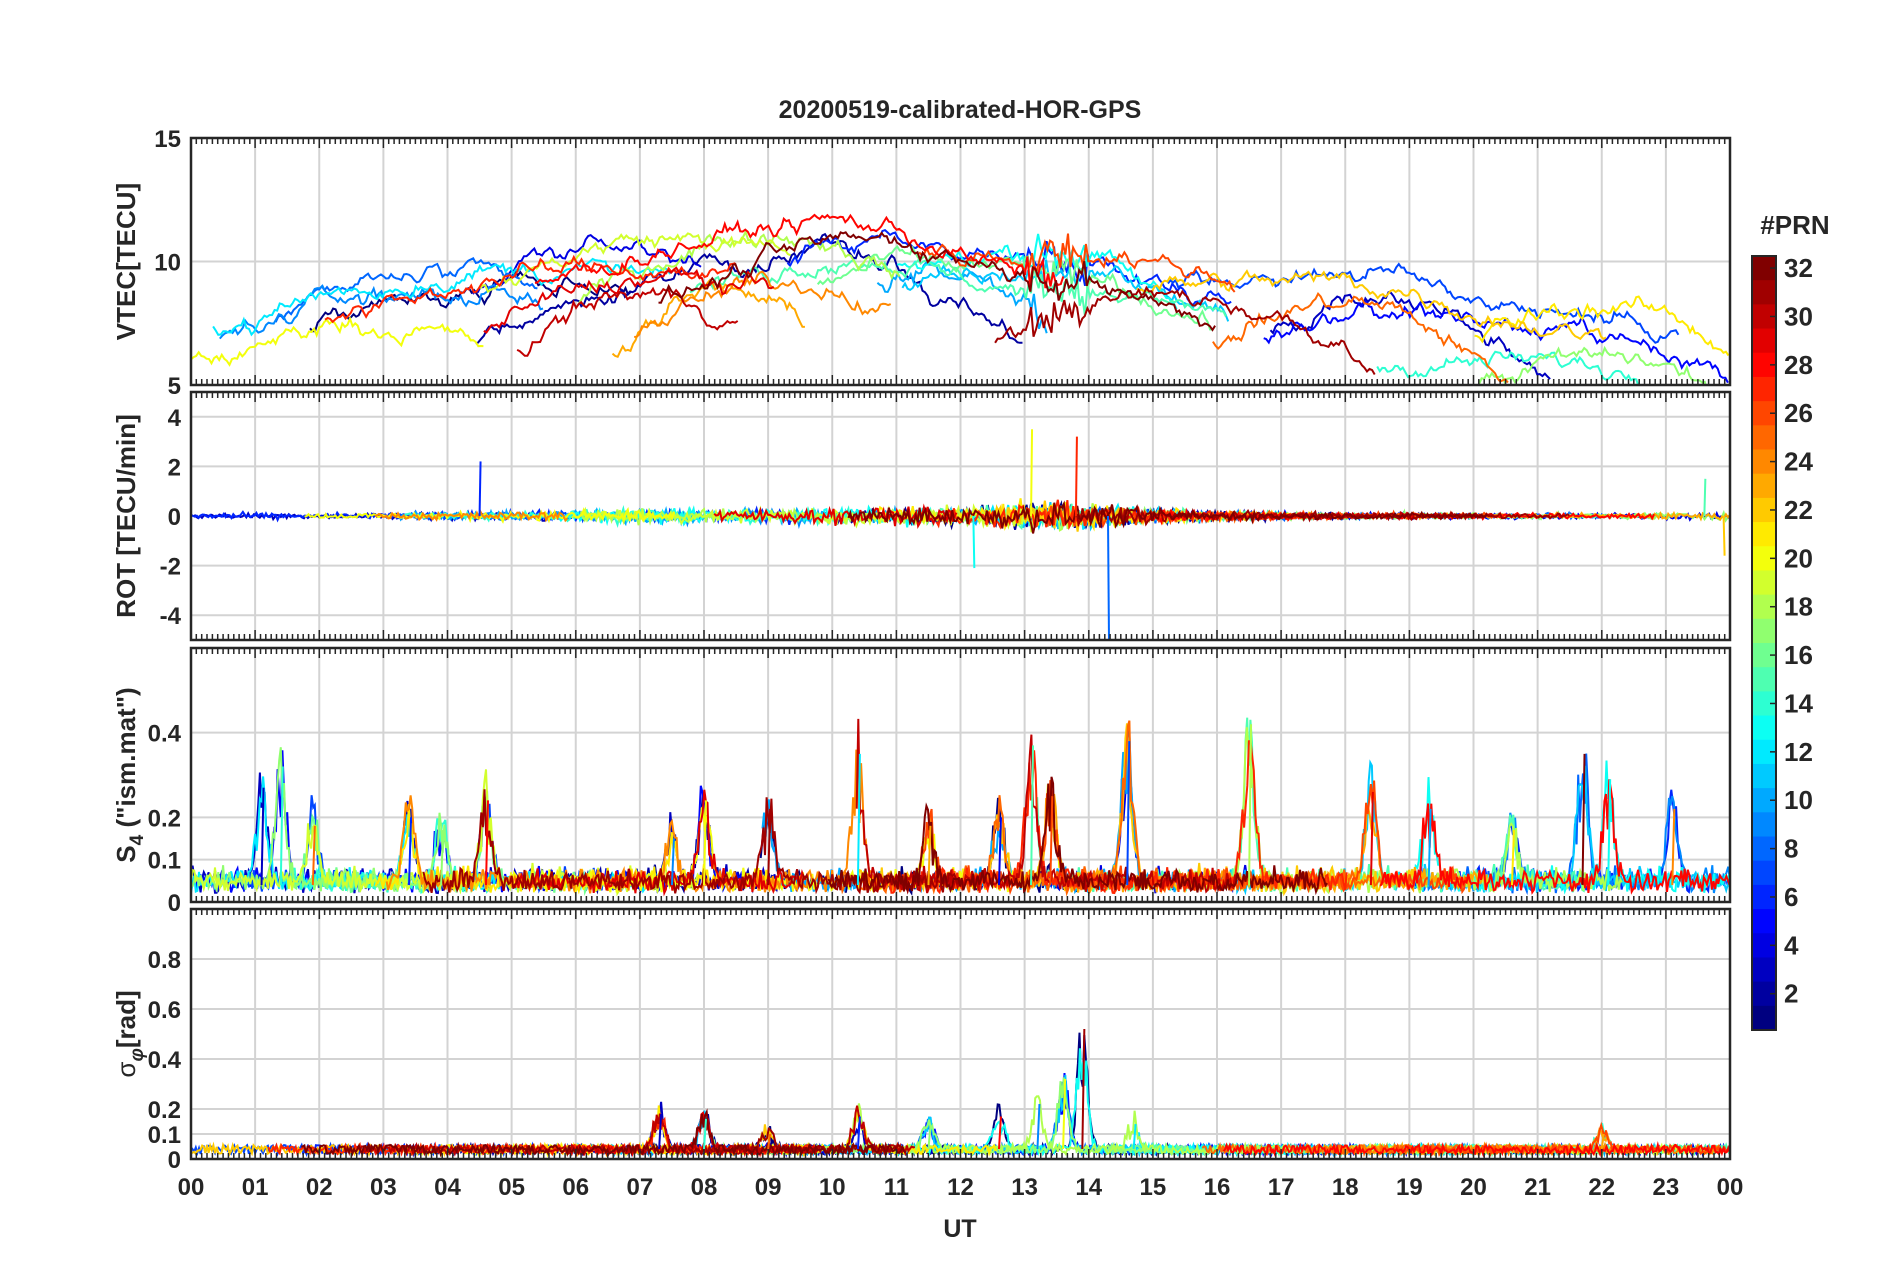  I want to click on x-tick-label: 20, so click(1473, 1187).